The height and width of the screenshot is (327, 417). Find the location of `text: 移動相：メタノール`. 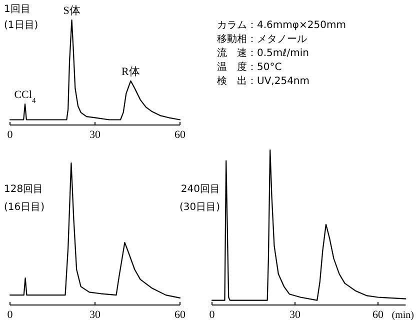

text: 移動相：メタノール is located at coordinates (262, 39).